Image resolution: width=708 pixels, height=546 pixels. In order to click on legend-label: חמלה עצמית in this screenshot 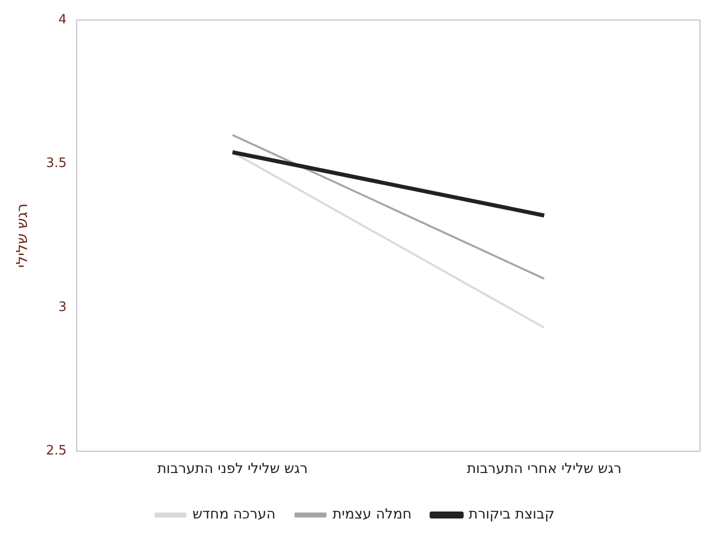, I will do `click(372, 514)`.